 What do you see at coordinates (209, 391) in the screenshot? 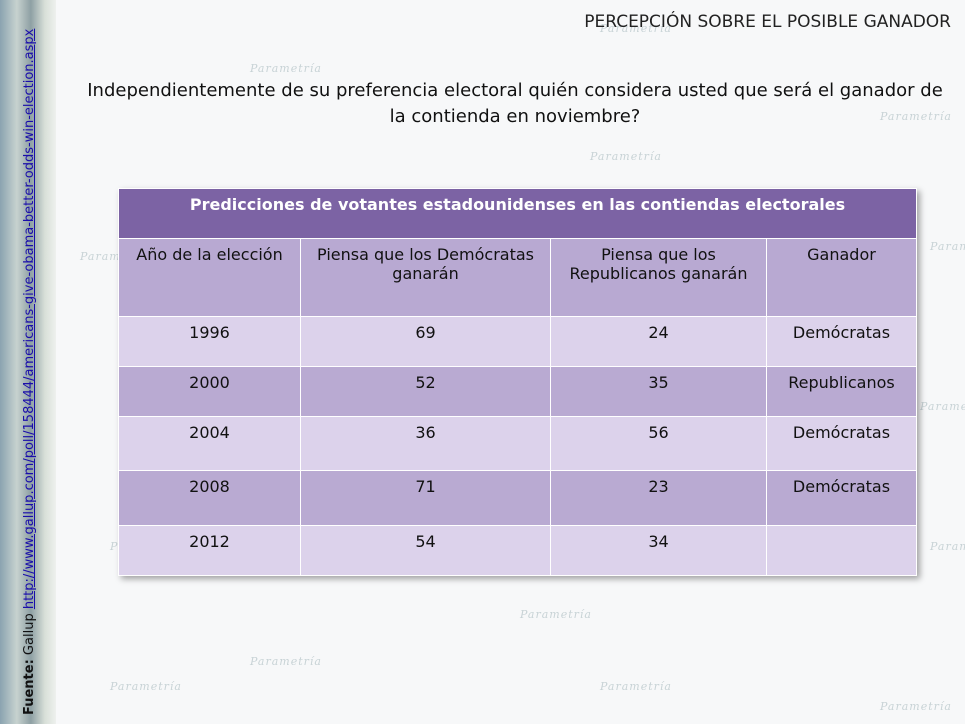
I see `table-cell: 2000` at bounding box center [209, 391].